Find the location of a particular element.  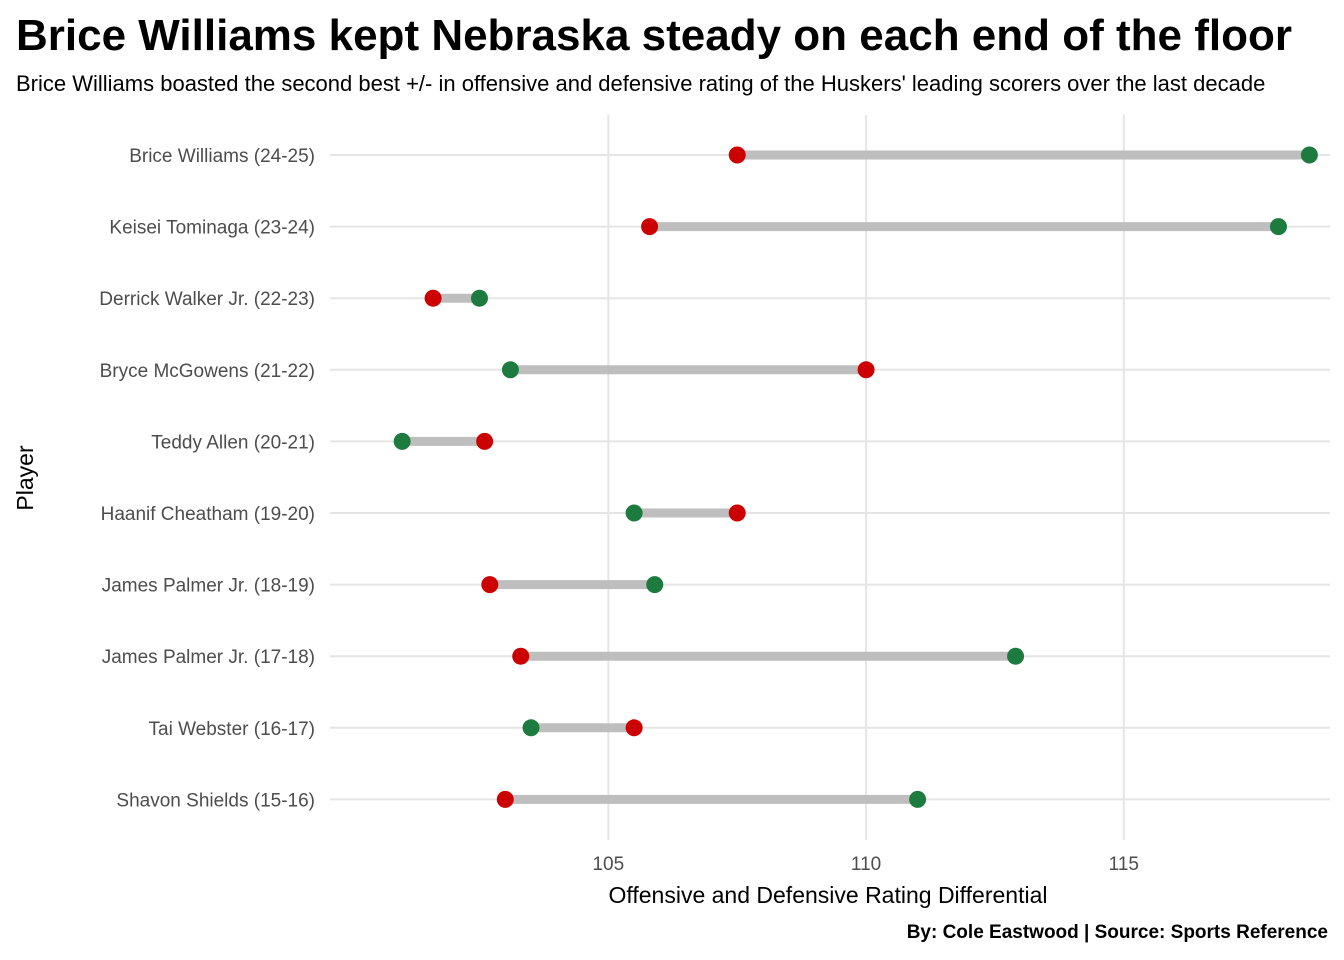

x-tick-label: 110 is located at coordinates (866, 864).